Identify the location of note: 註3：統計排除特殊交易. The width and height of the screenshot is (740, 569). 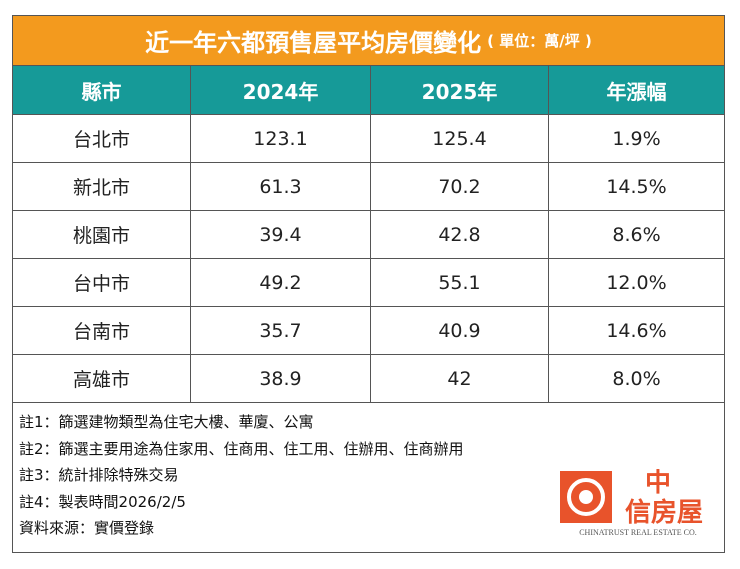
(99, 475).